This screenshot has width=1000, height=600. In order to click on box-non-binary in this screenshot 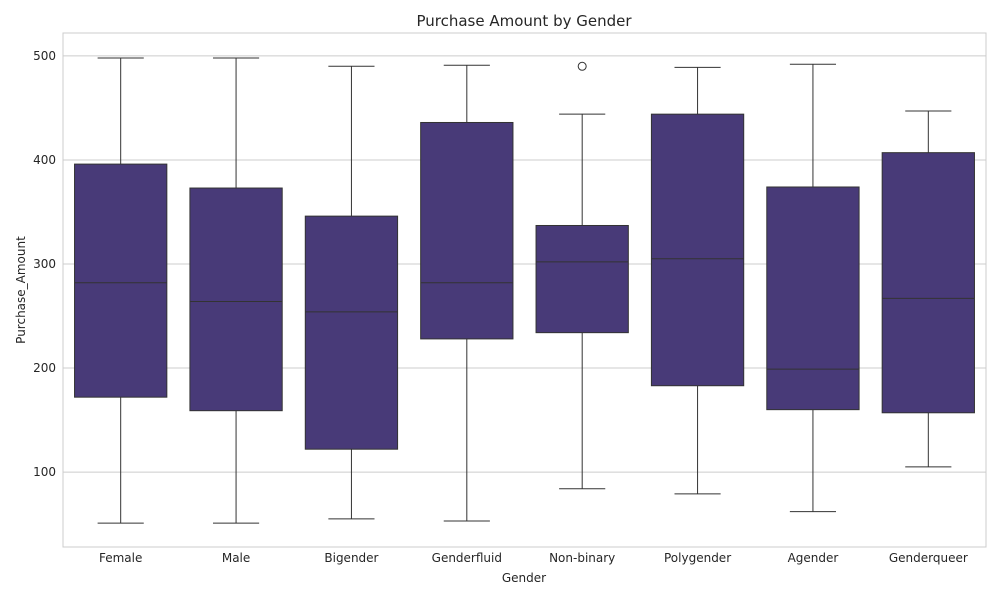, I will do `click(582, 275)`.